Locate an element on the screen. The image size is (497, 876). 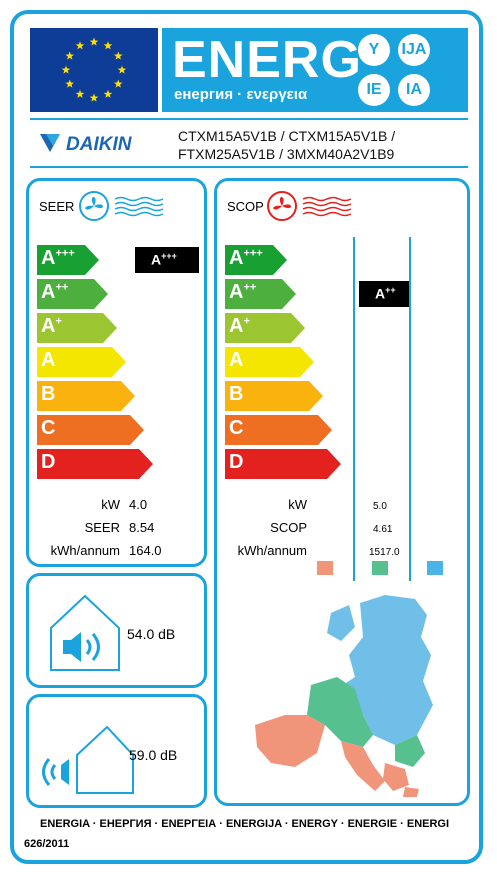
cooling-kw-label: kW is located at coordinates (110, 504).